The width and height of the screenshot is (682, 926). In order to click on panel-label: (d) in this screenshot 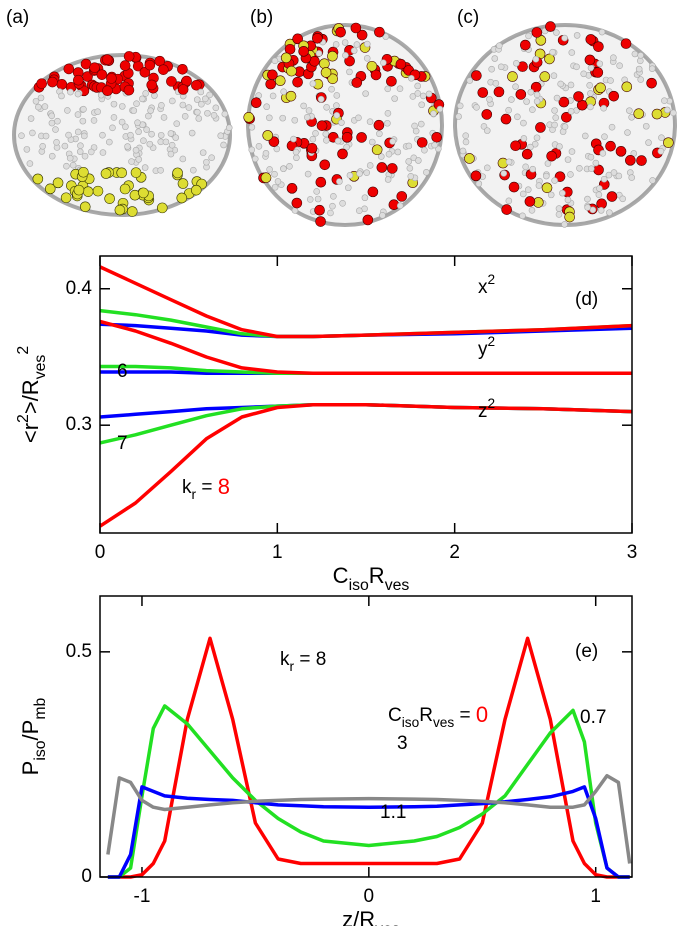, I will do `click(586, 299)`.